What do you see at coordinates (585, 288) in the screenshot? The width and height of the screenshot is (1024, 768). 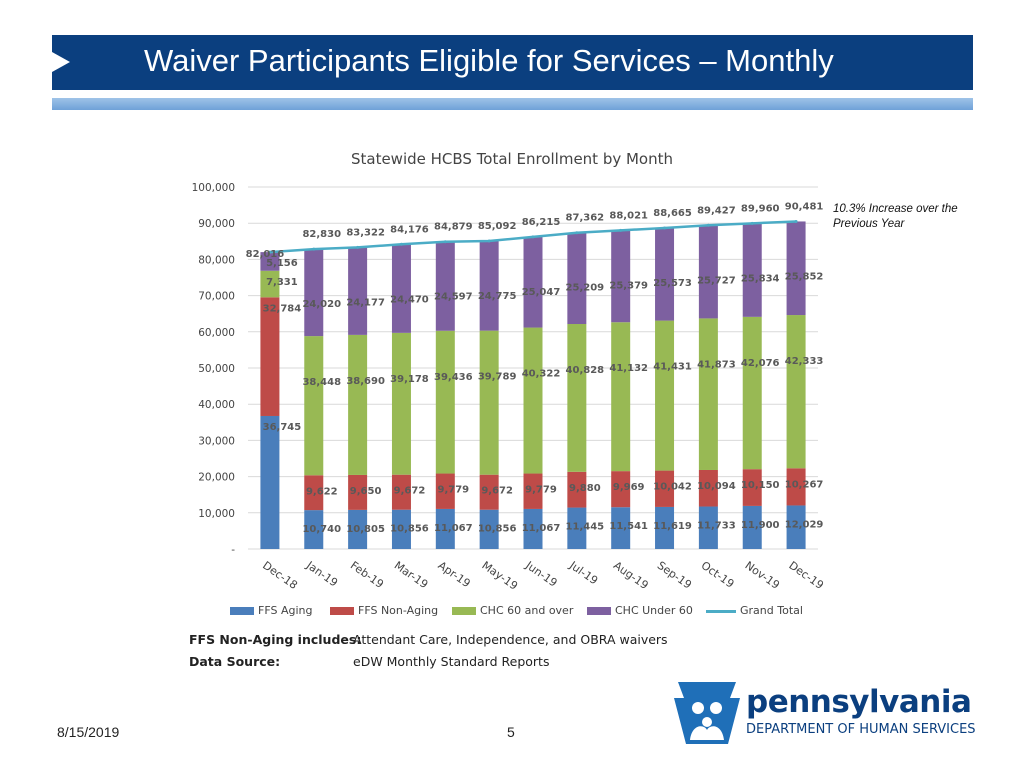 I see `data-label: 25,209` at bounding box center [585, 288].